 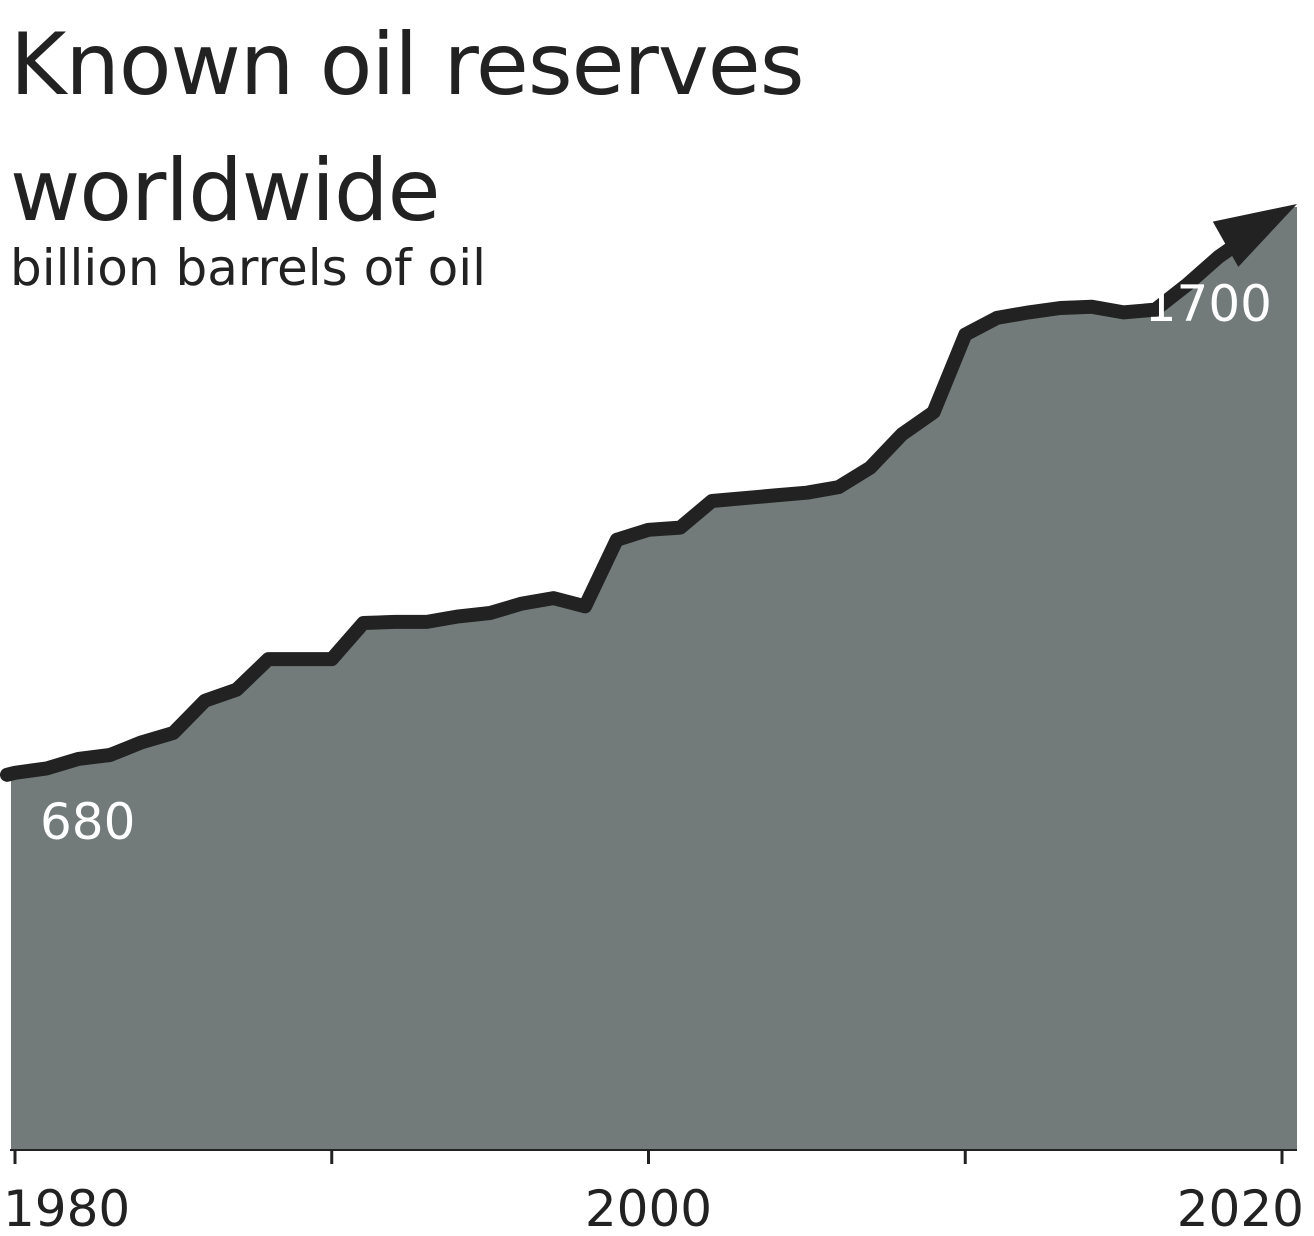 What do you see at coordinates (66, 1208) in the screenshot?
I see `x-tick-label: 1980` at bounding box center [66, 1208].